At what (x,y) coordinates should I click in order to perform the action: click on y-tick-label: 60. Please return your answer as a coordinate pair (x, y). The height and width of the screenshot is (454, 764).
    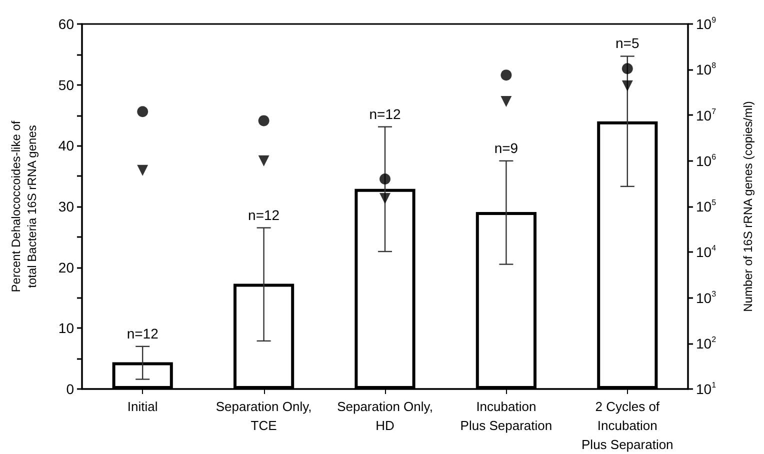
    Looking at the image, I should click on (66, 24).